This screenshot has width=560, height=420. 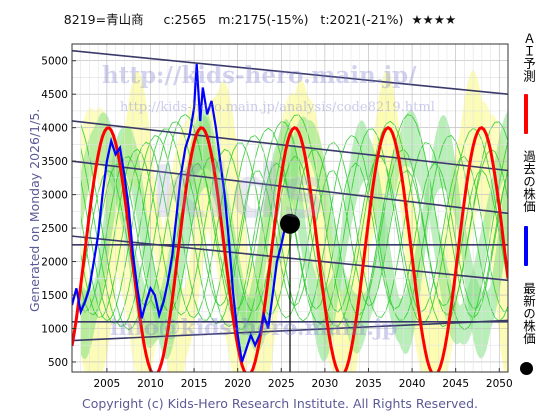 I want to click on y-tick-label: 3000, so click(x=54, y=196).